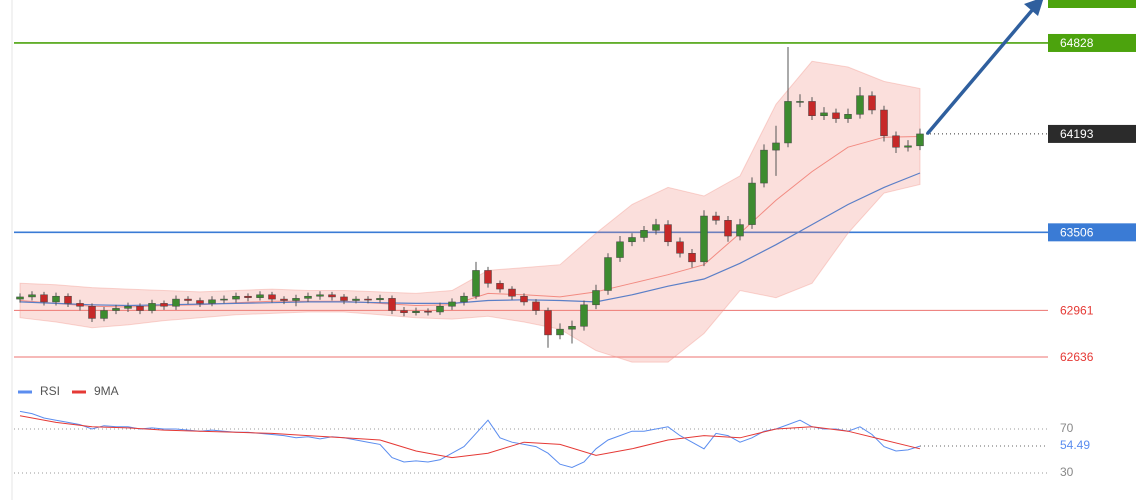 Image resolution: width=1140 pixels, height=500 pixels. I want to click on current-value-bg, so click(1074, 446).